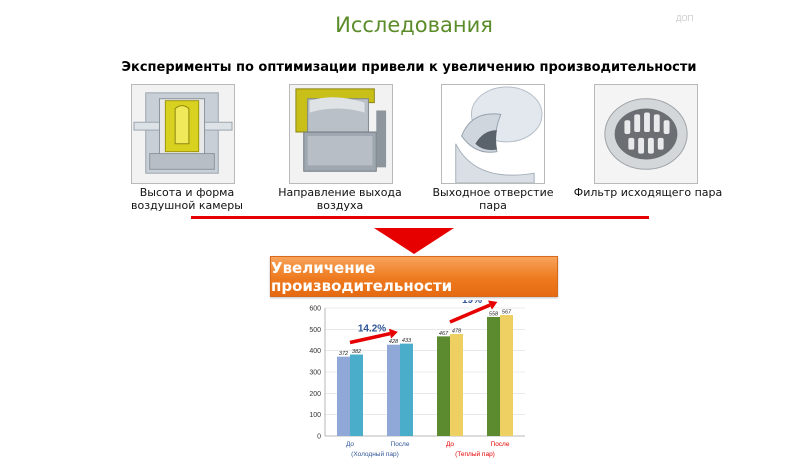 This screenshot has width=808, height=474. Describe the element at coordinates (319, 437) in the screenshot. I see `y-tick-label: 0` at that location.